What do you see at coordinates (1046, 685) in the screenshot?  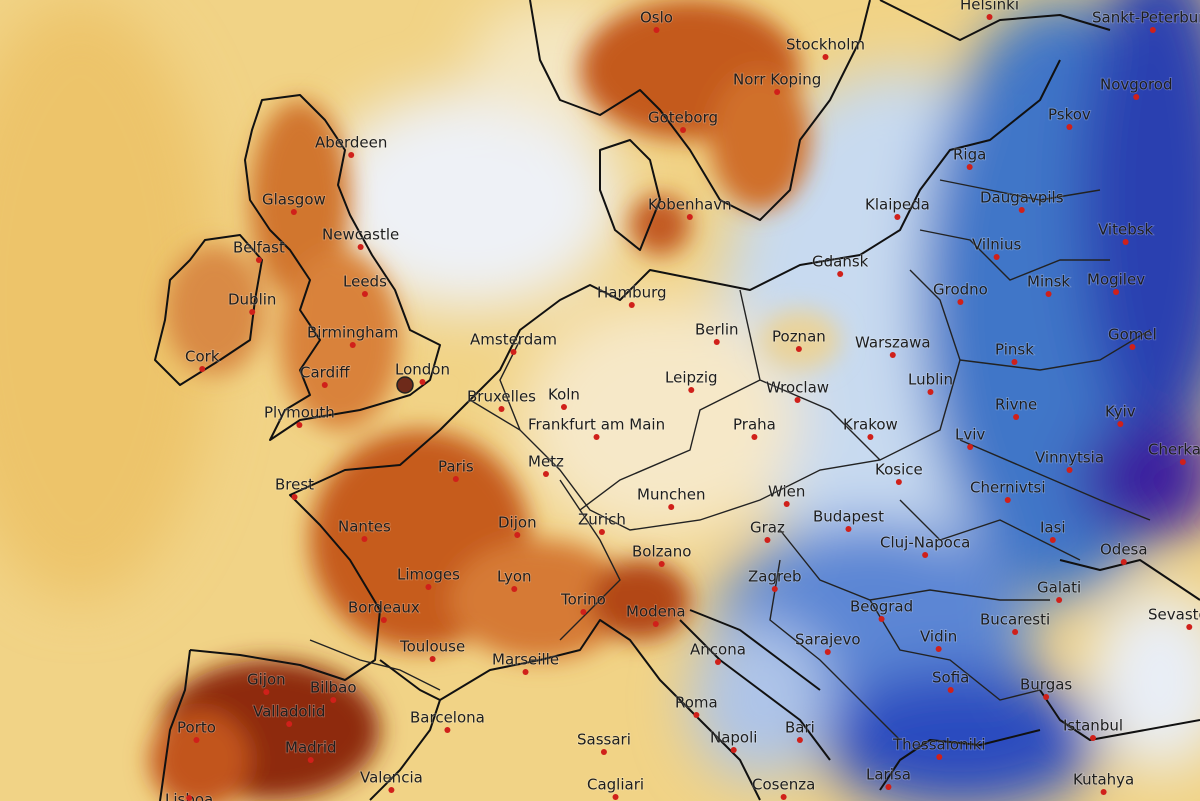 I see `city-label: Burgas` at bounding box center [1046, 685].